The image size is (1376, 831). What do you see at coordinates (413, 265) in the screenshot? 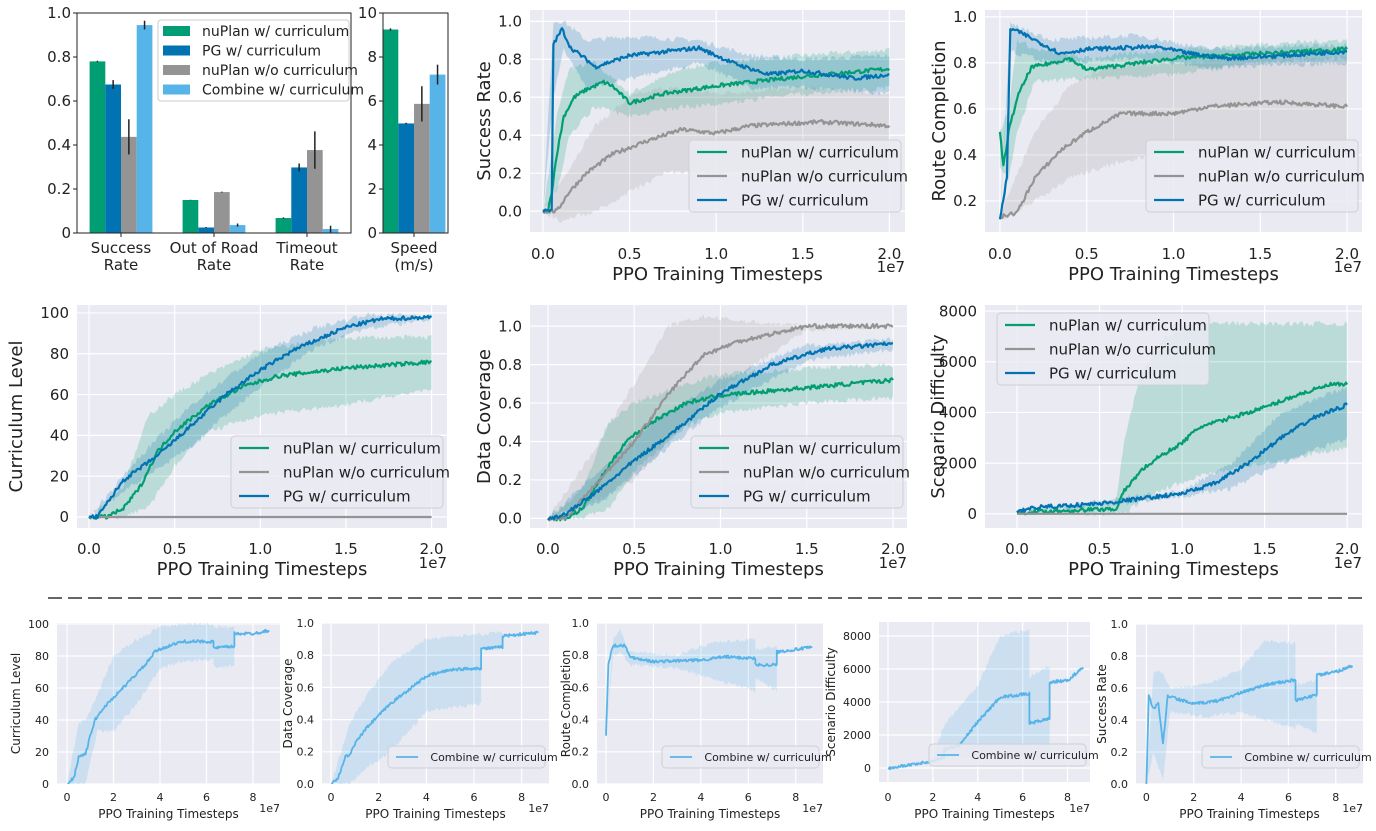
I see `category-label: (m/s)` at bounding box center [413, 265].